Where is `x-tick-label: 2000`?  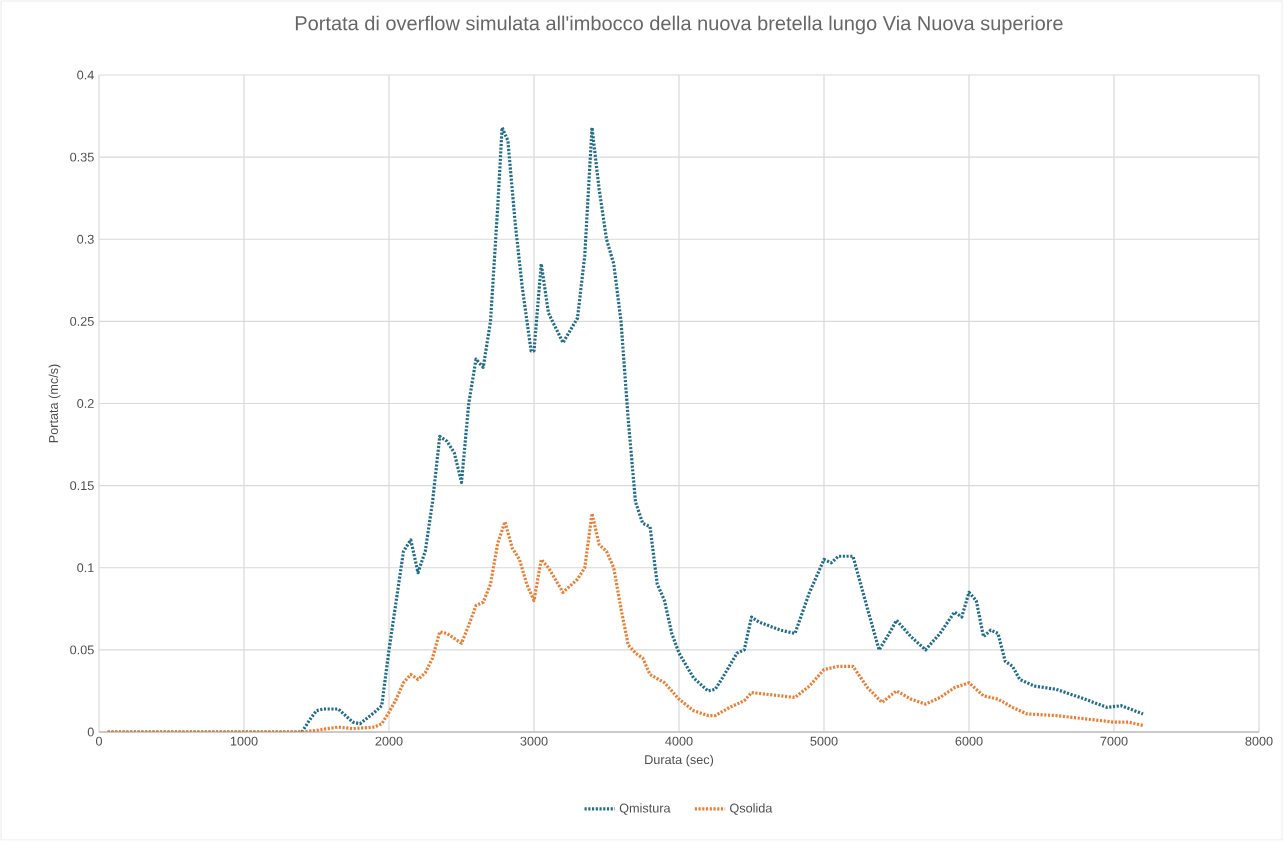 x-tick-label: 2000 is located at coordinates (389, 741).